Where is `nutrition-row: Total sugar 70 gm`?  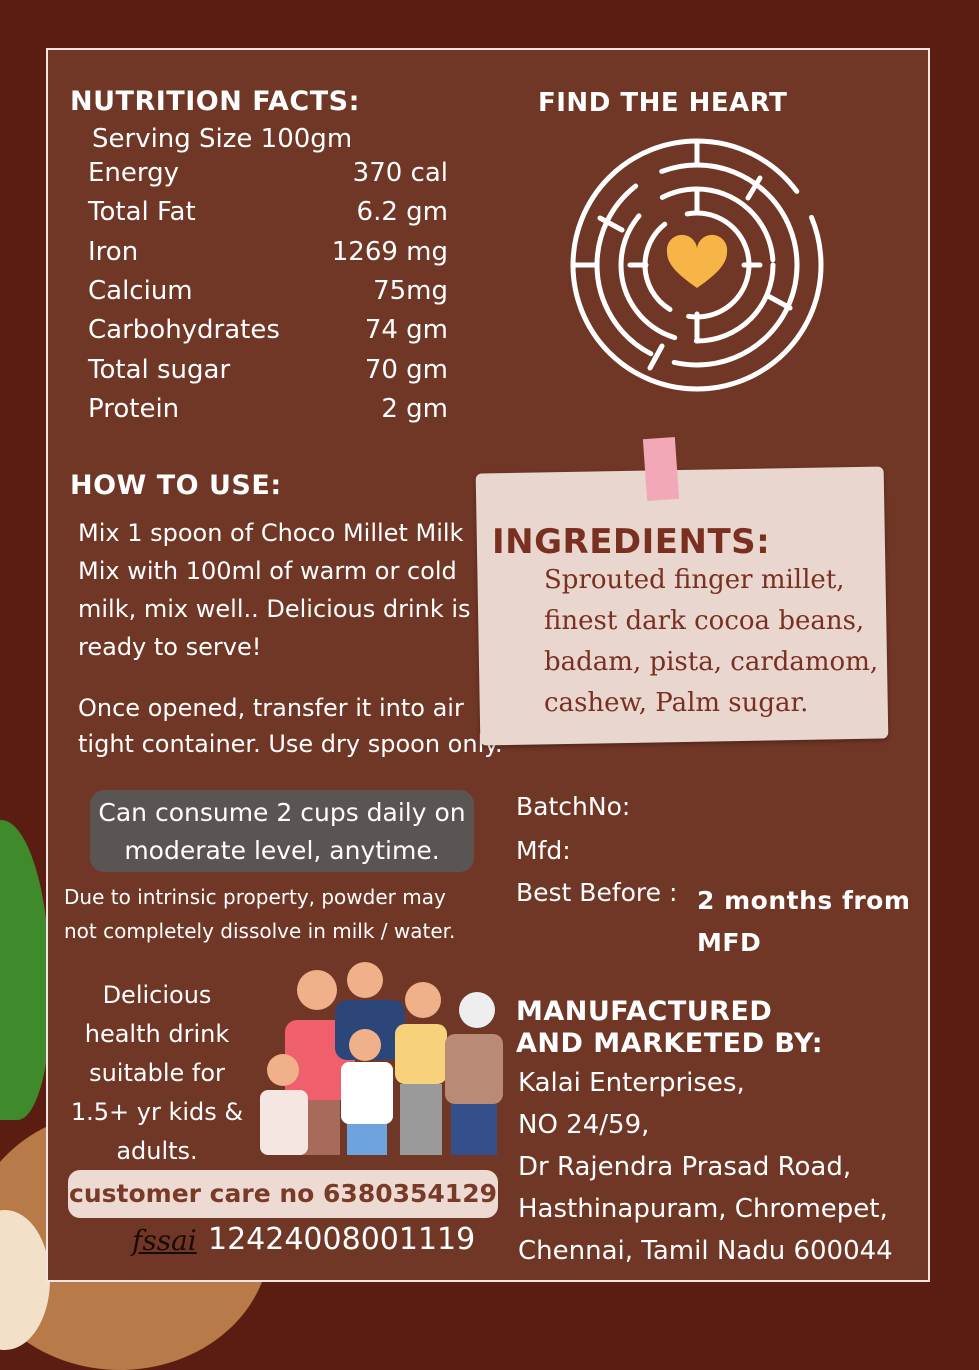 nutrition-row: Total sugar 70 gm is located at coordinates (268, 370).